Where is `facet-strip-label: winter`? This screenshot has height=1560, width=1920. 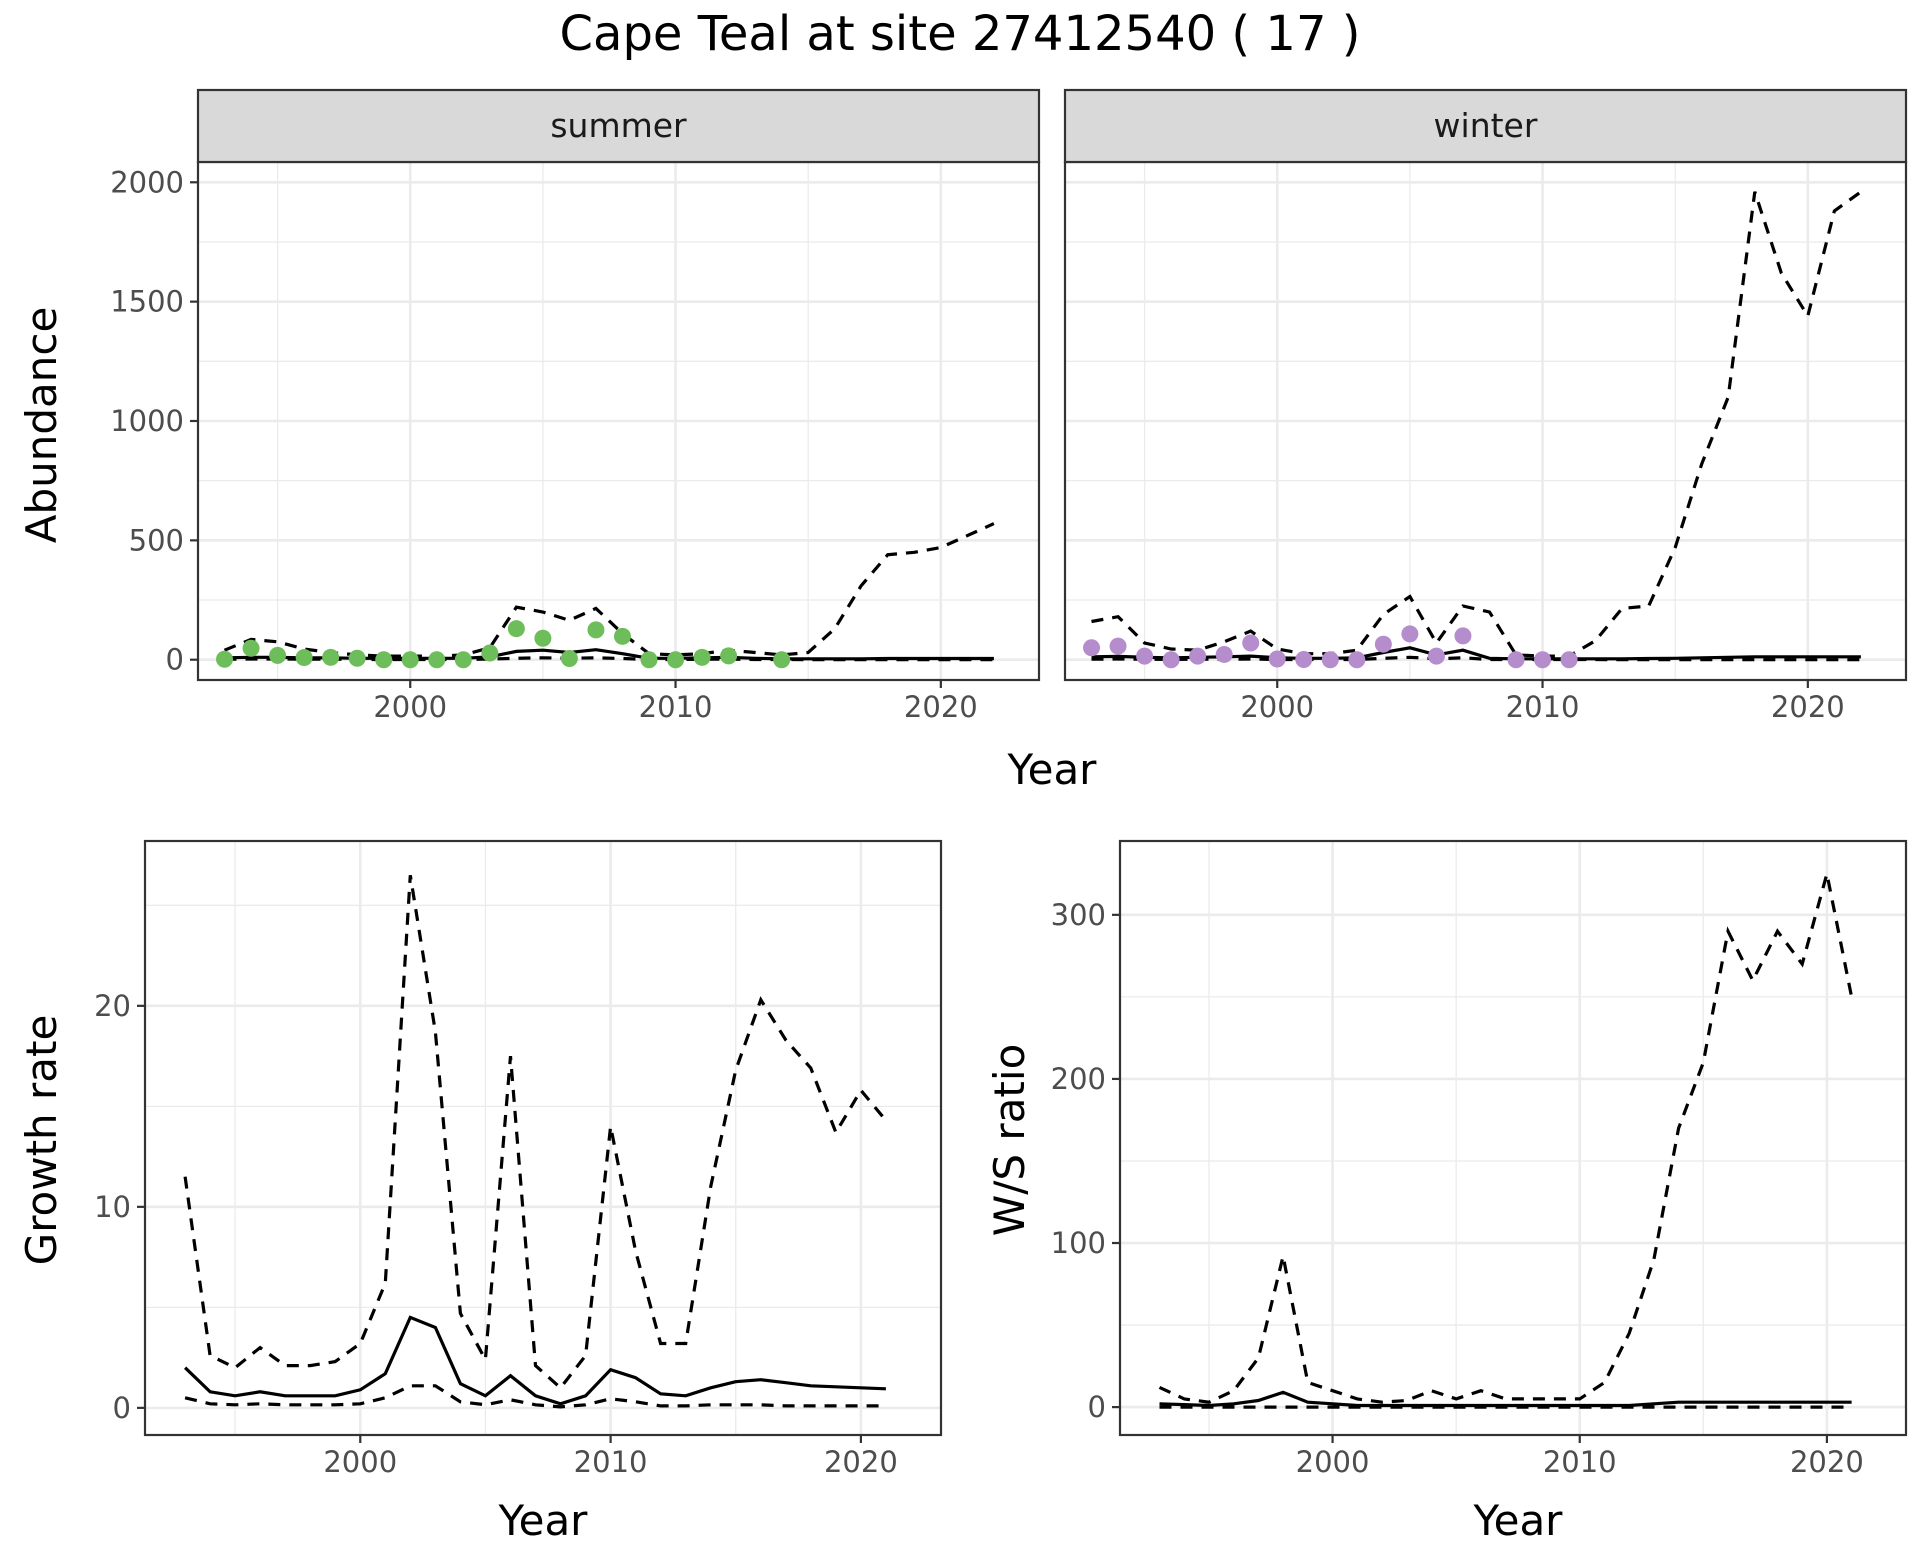 facet-strip-label: winter is located at coordinates (1486, 125).